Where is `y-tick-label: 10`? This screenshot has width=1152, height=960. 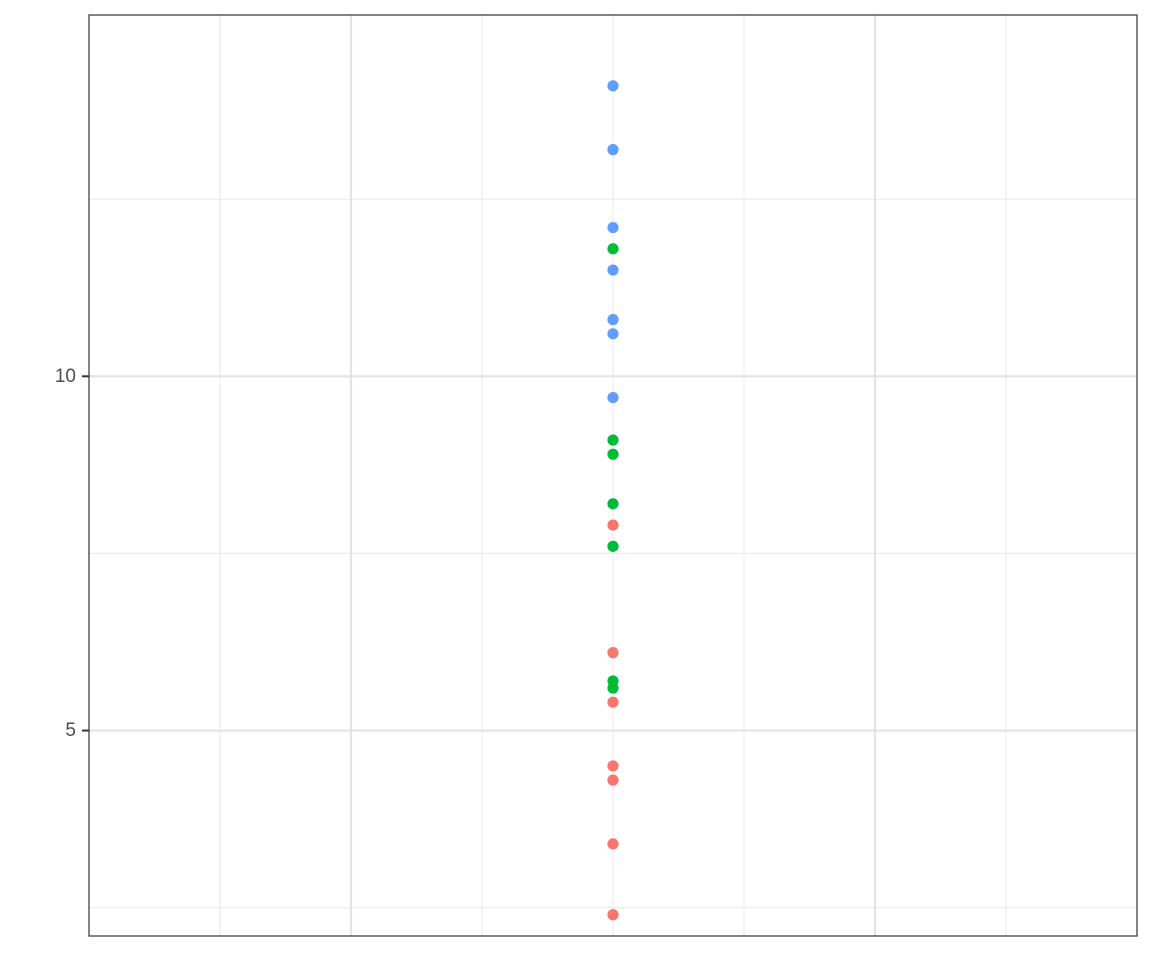 y-tick-label: 10 is located at coordinates (65, 376).